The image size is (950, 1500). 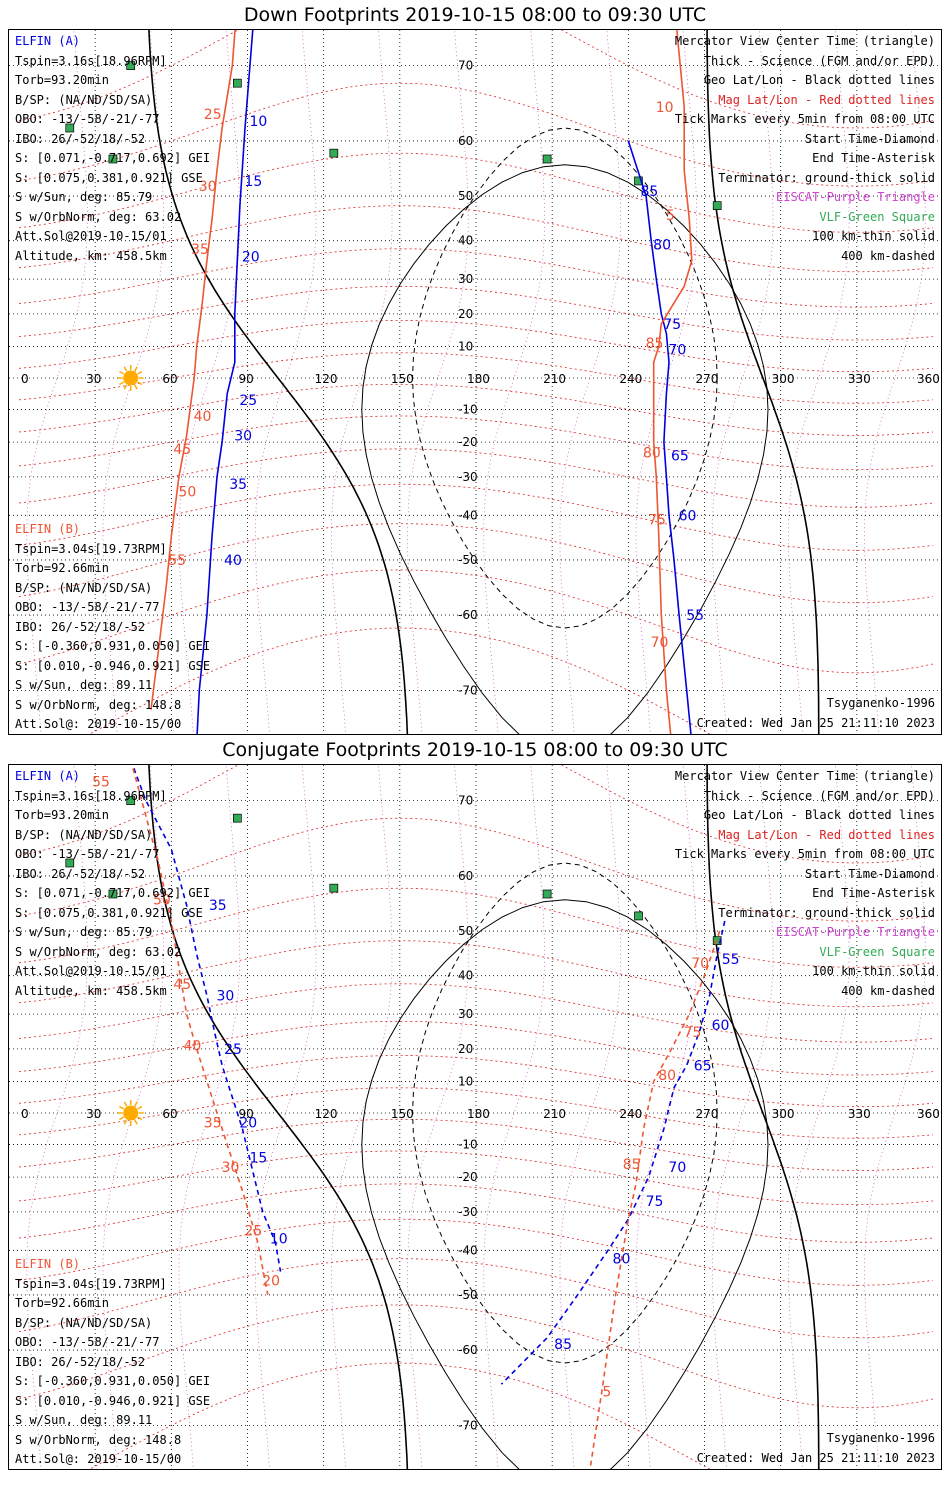 I want to click on info-line: S w/Sun, deg: 89.11, so click(x=84, y=1420).